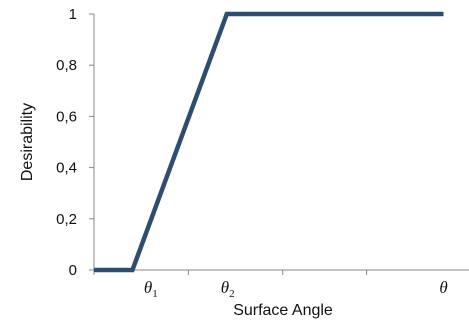 This screenshot has width=469, height=321. What do you see at coordinates (73, 14) in the screenshot?
I see `y-tick-label: 1` at bounding box center [73, 14].